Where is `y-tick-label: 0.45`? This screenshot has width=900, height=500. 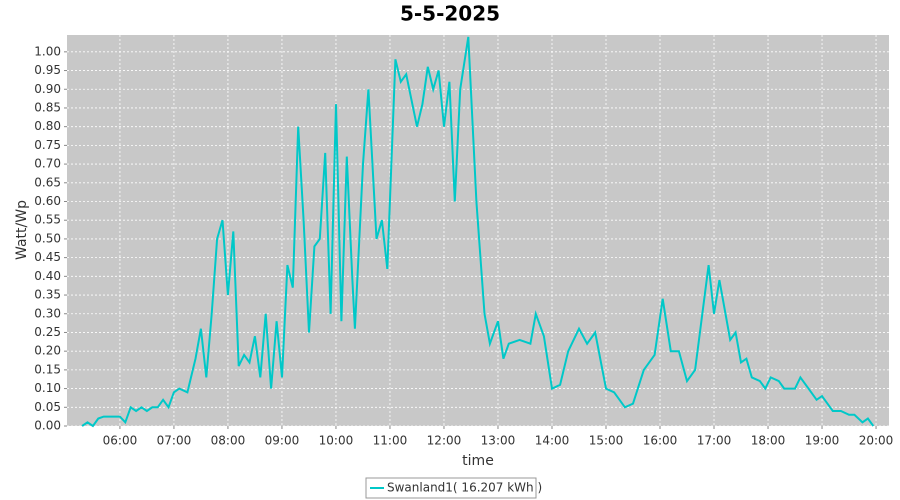 y-tick-label: 0.45 is located at coordinates (47, 257).